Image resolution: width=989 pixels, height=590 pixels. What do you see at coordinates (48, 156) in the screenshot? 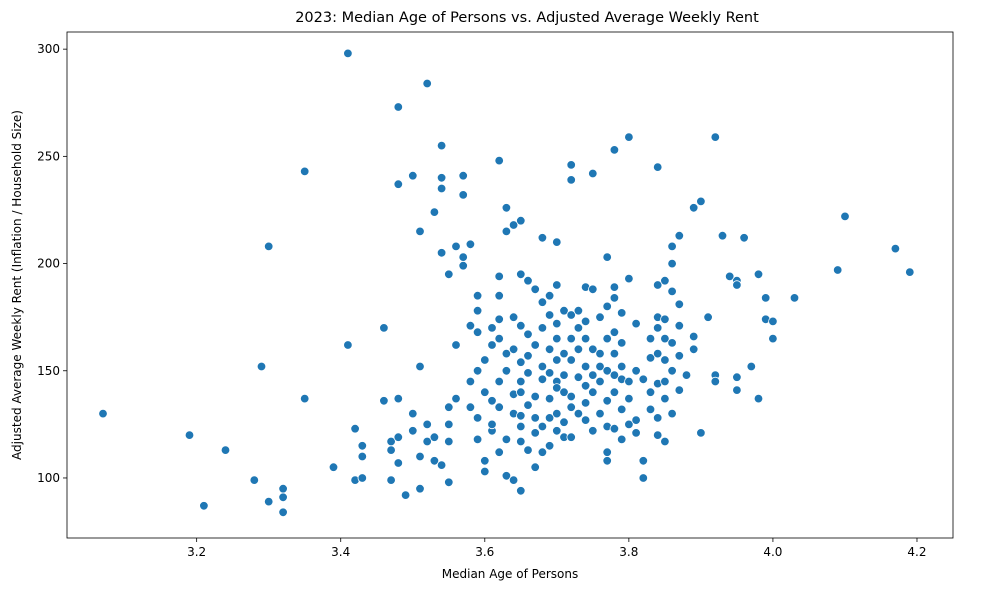
I see `y-tick-label: 250` at bounding box center [48, 156].